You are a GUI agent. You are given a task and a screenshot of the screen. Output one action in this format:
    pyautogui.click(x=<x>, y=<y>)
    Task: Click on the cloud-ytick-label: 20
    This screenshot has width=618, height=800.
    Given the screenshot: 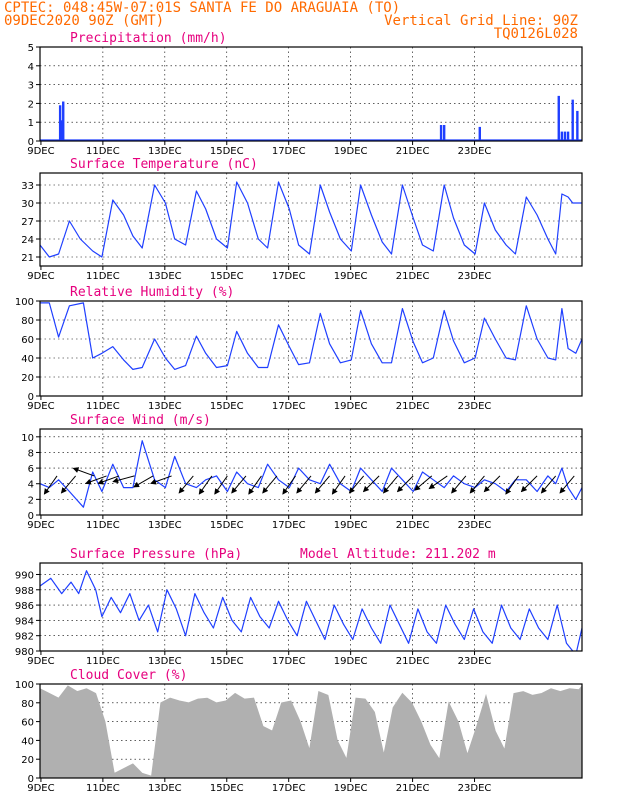 What is the action you would take?
    pyautogui.click(x=27, y=760)
    